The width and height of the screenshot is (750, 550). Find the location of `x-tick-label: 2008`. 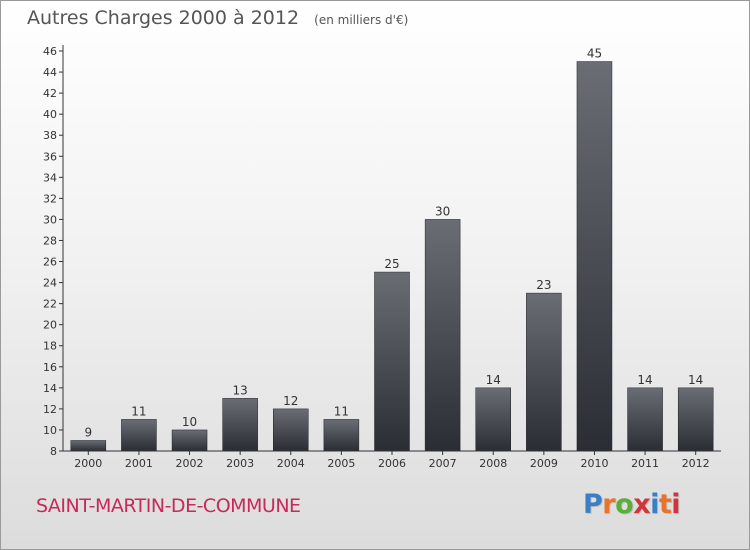

x-tick-label: 2008 is located at coordinates (493, 463).